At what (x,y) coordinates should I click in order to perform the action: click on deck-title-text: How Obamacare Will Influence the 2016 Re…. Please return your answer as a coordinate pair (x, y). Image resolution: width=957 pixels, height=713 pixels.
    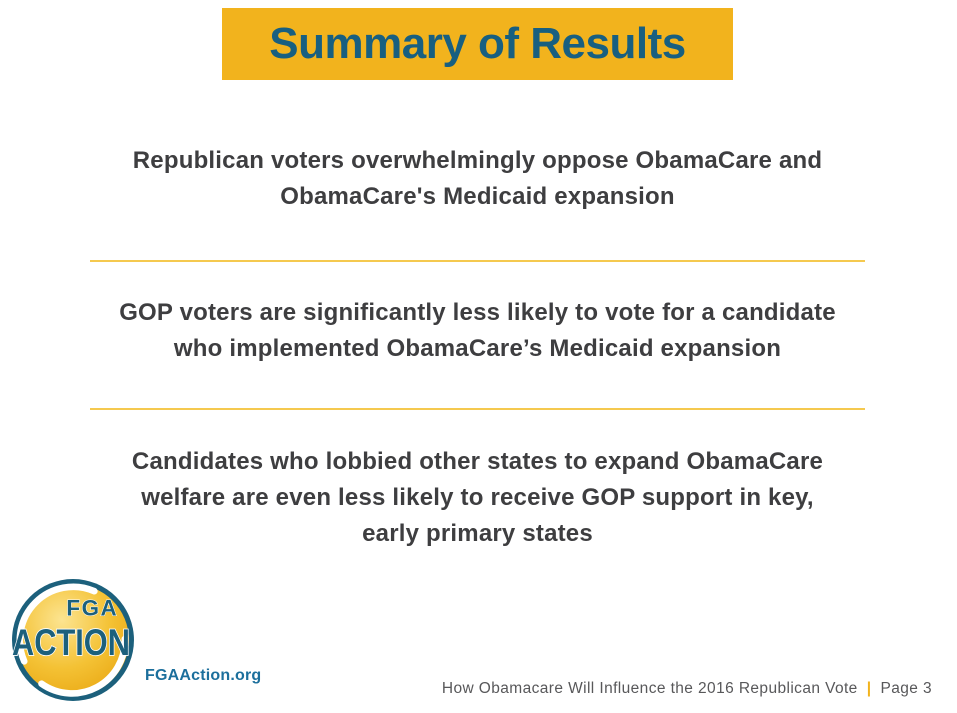
    Looking at the image, I should click on (649, 688).